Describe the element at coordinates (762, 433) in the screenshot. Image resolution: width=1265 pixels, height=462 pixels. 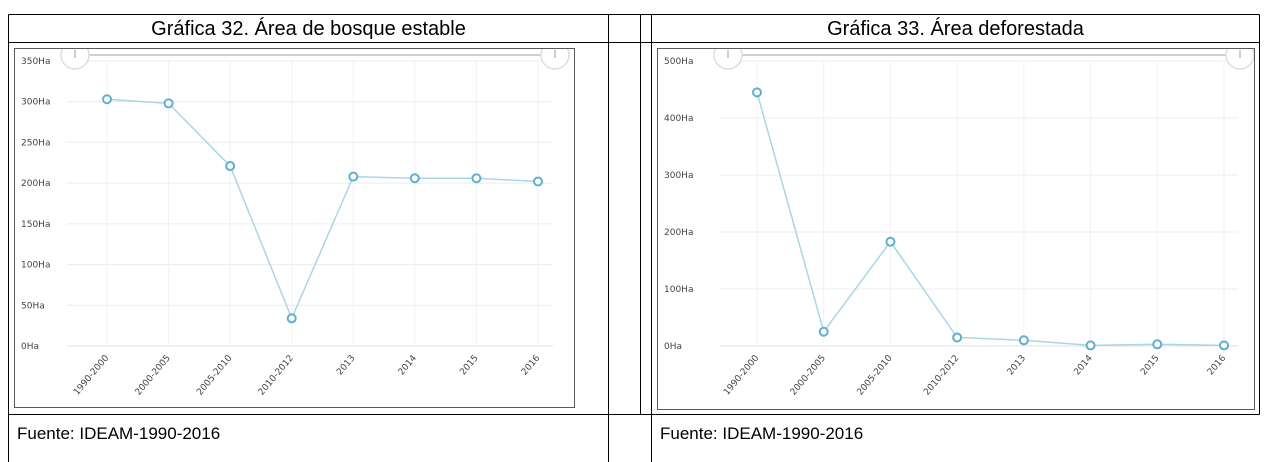
I see `right-source-note: Fuente: IDEAM-1990-2016` at that location.